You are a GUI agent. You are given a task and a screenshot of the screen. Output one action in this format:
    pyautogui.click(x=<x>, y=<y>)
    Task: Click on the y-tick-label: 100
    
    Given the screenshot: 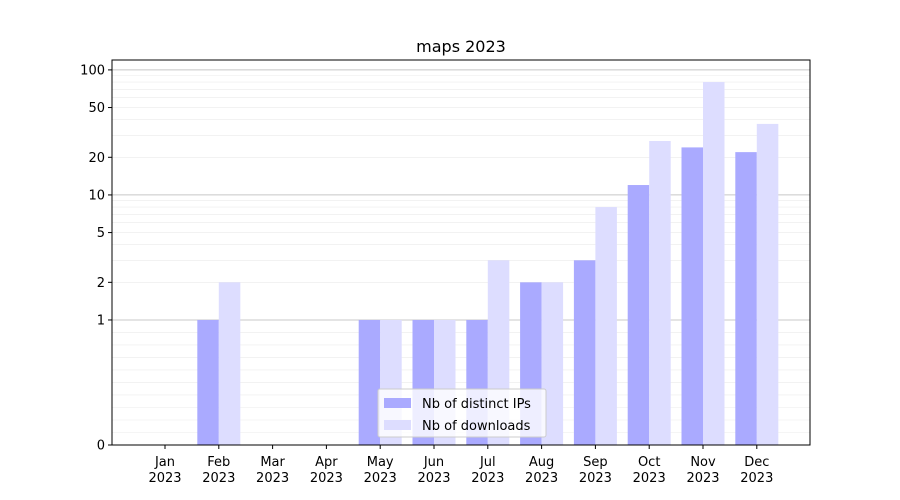 What is the action you would take?
    pyautogui.click(x=92, y=70)
    